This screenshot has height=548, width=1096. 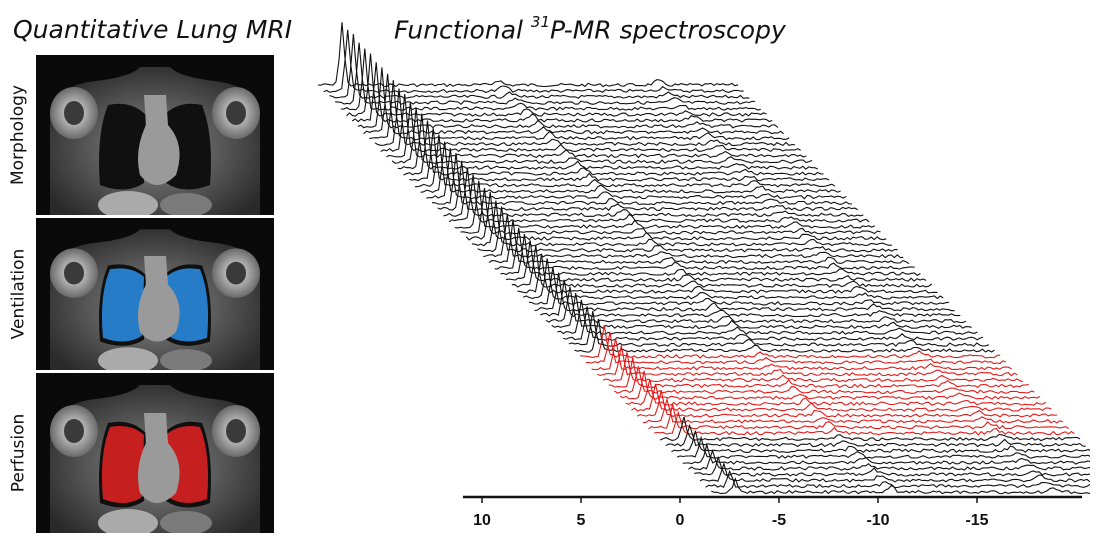 I want to click on morphology-mri-image, so click(x=155, y=135).